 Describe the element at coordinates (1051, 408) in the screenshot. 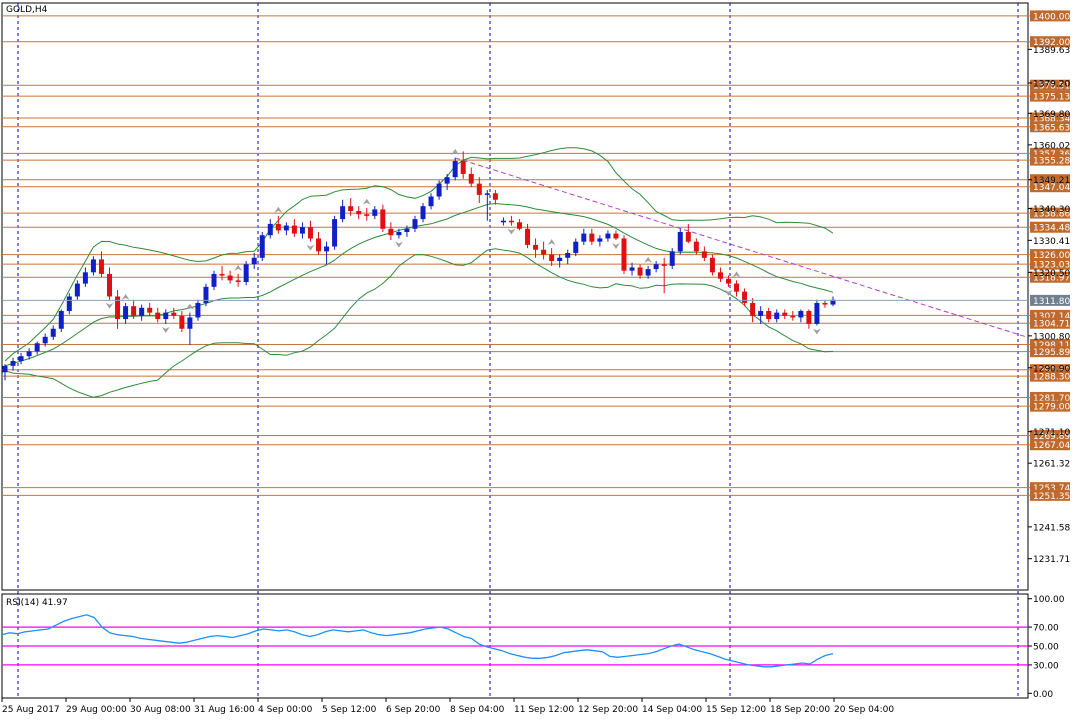

I see `level-label: 1279.00` at that location.